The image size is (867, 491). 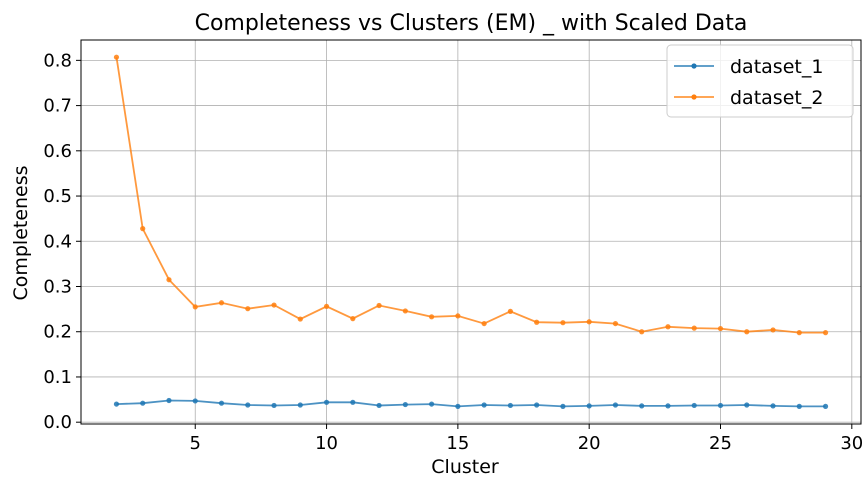 I want to click on x-tick-label: 10, so click(x=326, y=443).